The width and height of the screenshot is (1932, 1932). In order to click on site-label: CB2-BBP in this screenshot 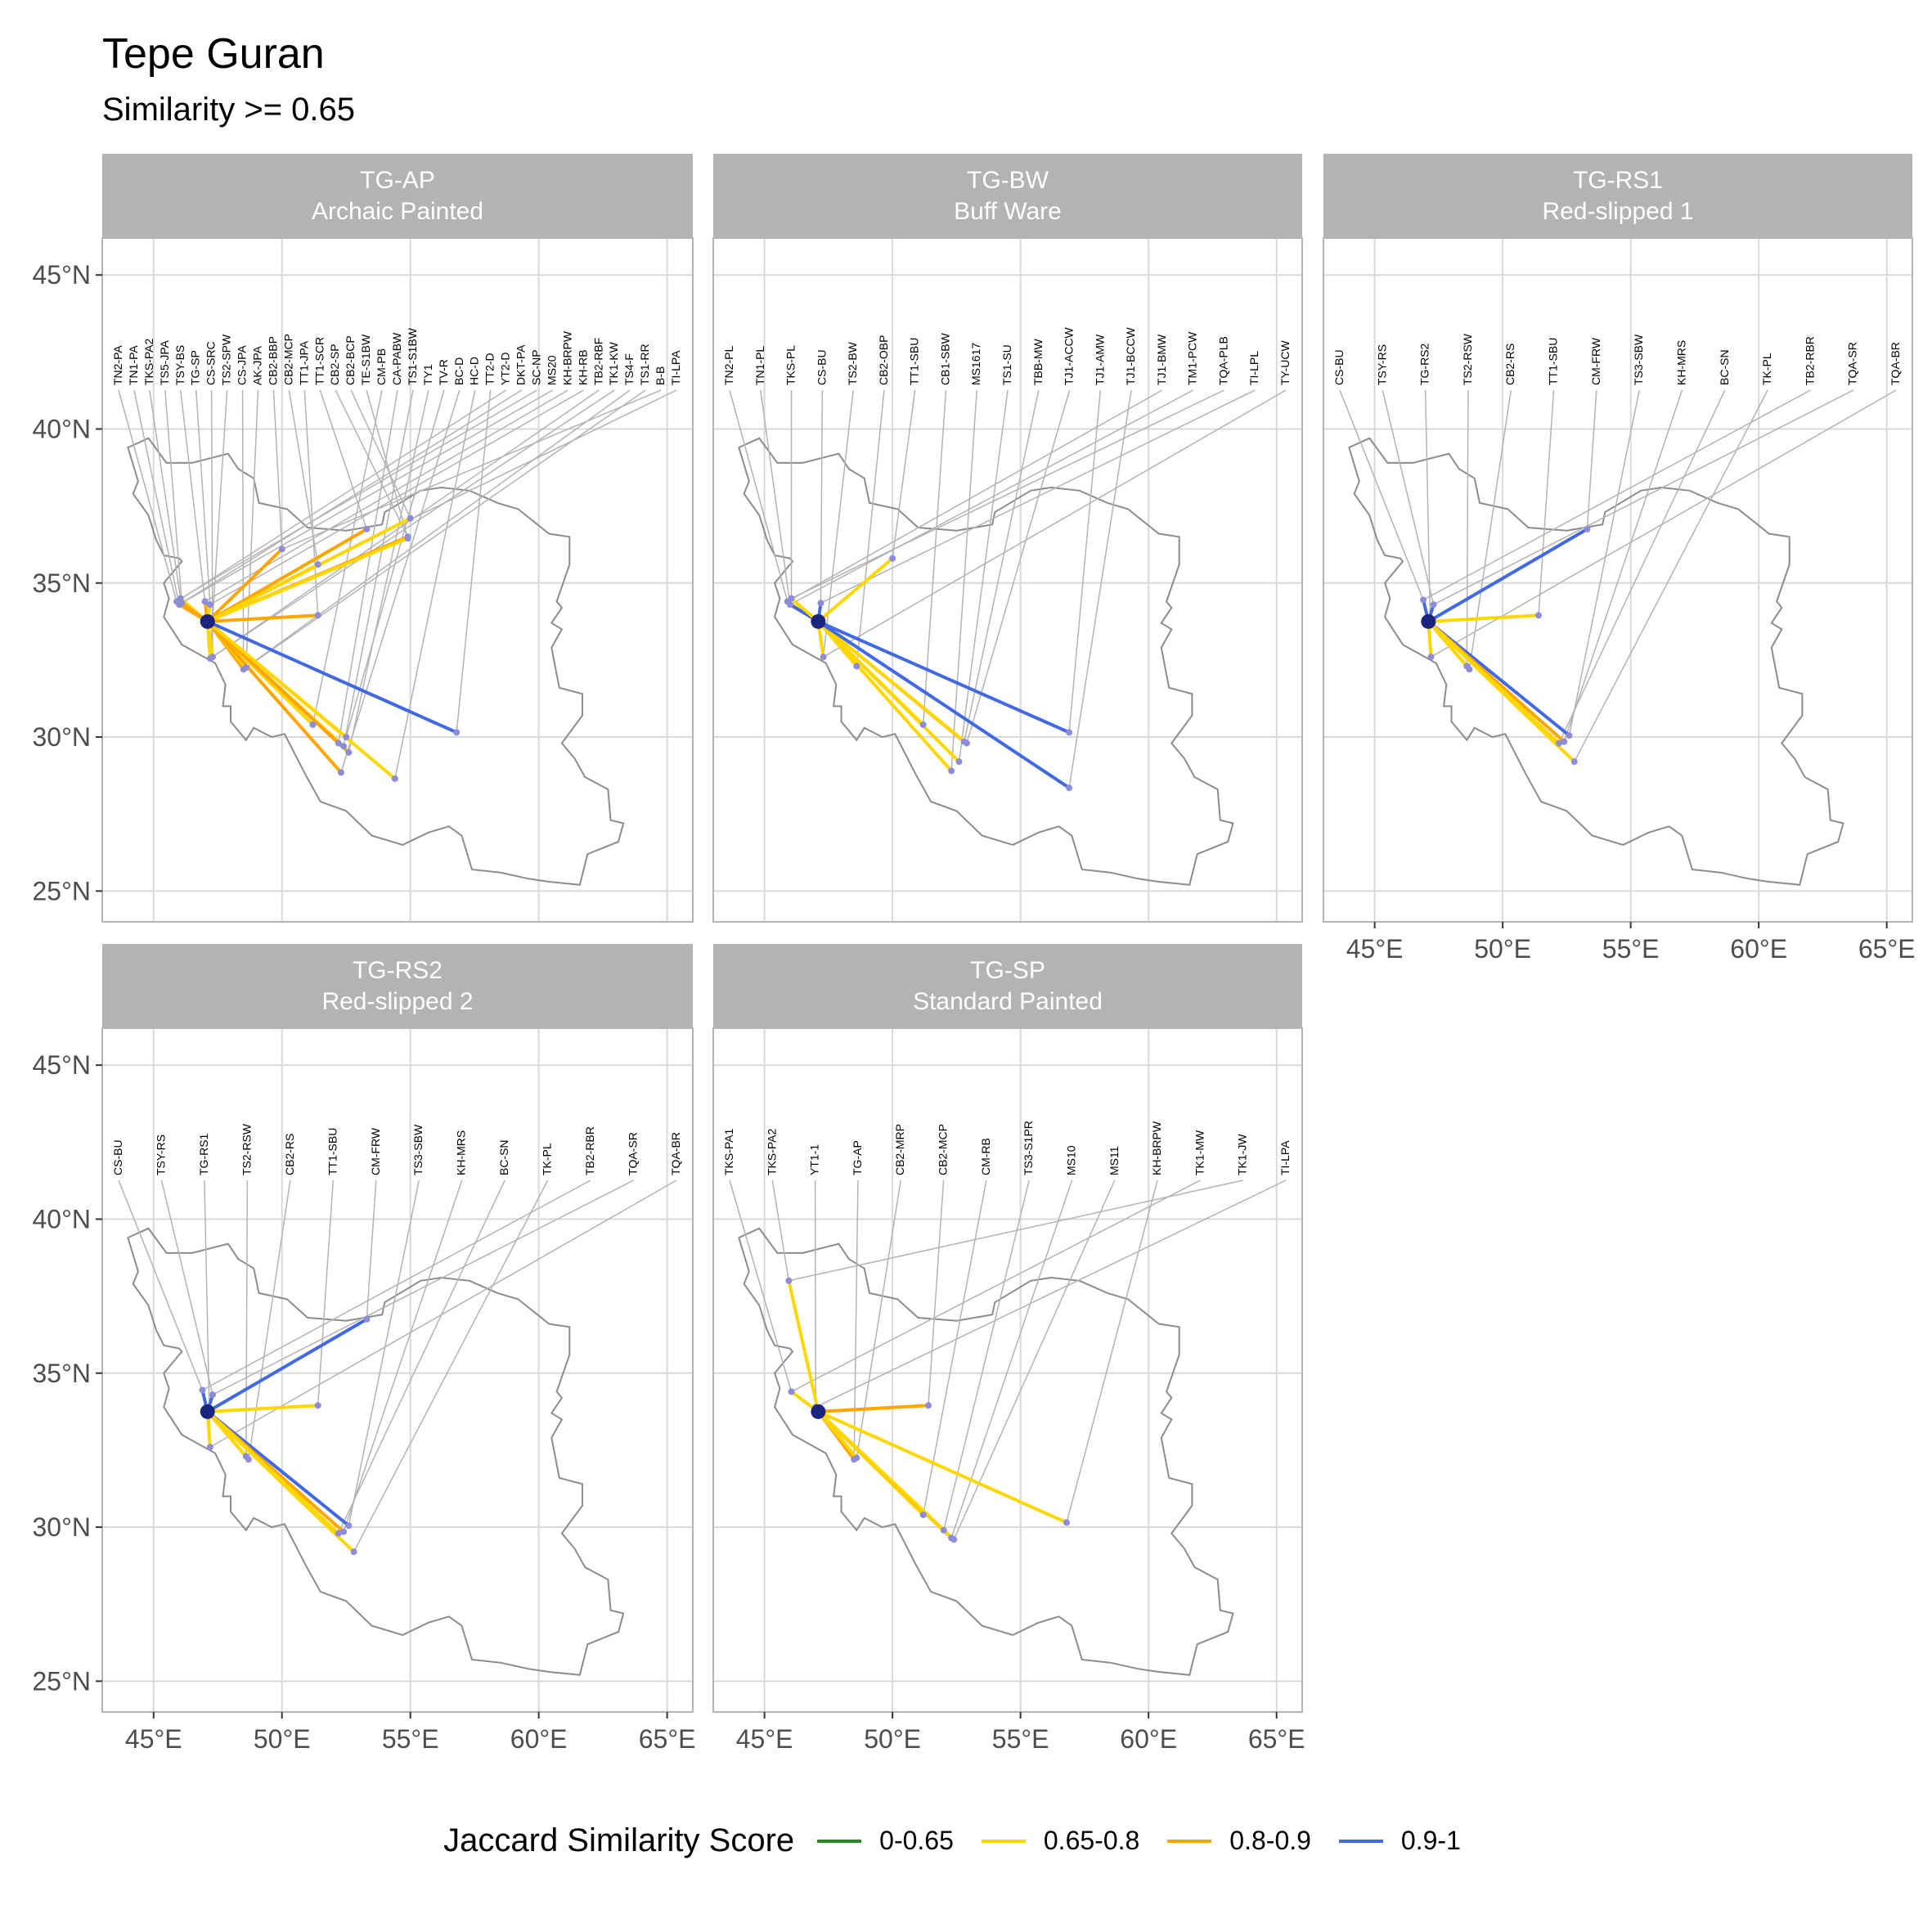, I will do `click(272, 360)`.